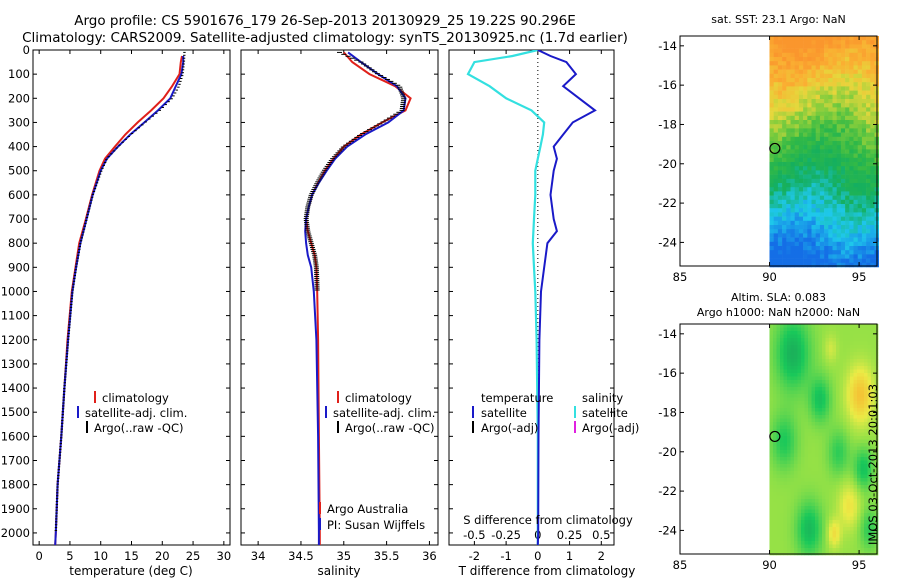 This screenshot has height=580, width=900. What do you see at coordinates (667, 242) in the screenshot?
I see `map-y-tick-label: -24` at bounding box center [667, 242].